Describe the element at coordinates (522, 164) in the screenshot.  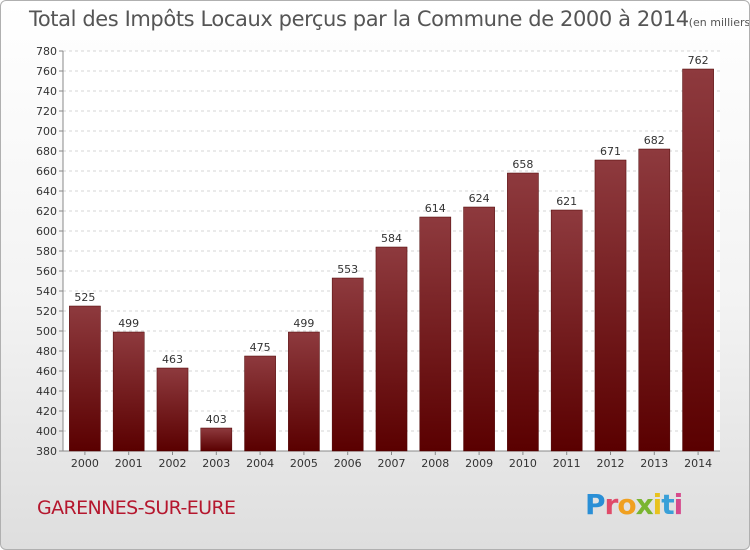
I see `bar-value-label: 658` at that location.